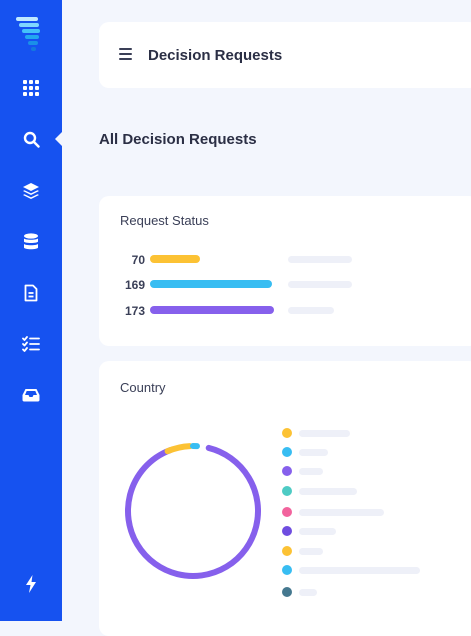 The height and width of the screenshot is (636, 471). I want to click on status-count: 70, so click(138, 260).